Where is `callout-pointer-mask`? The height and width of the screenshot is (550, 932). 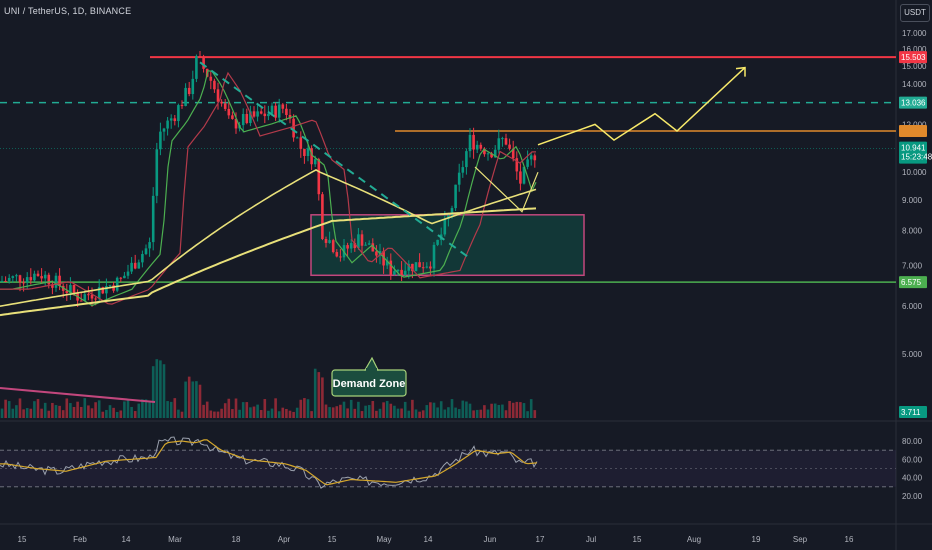
callout-pointer-mask is located at coordinates (371, 369).